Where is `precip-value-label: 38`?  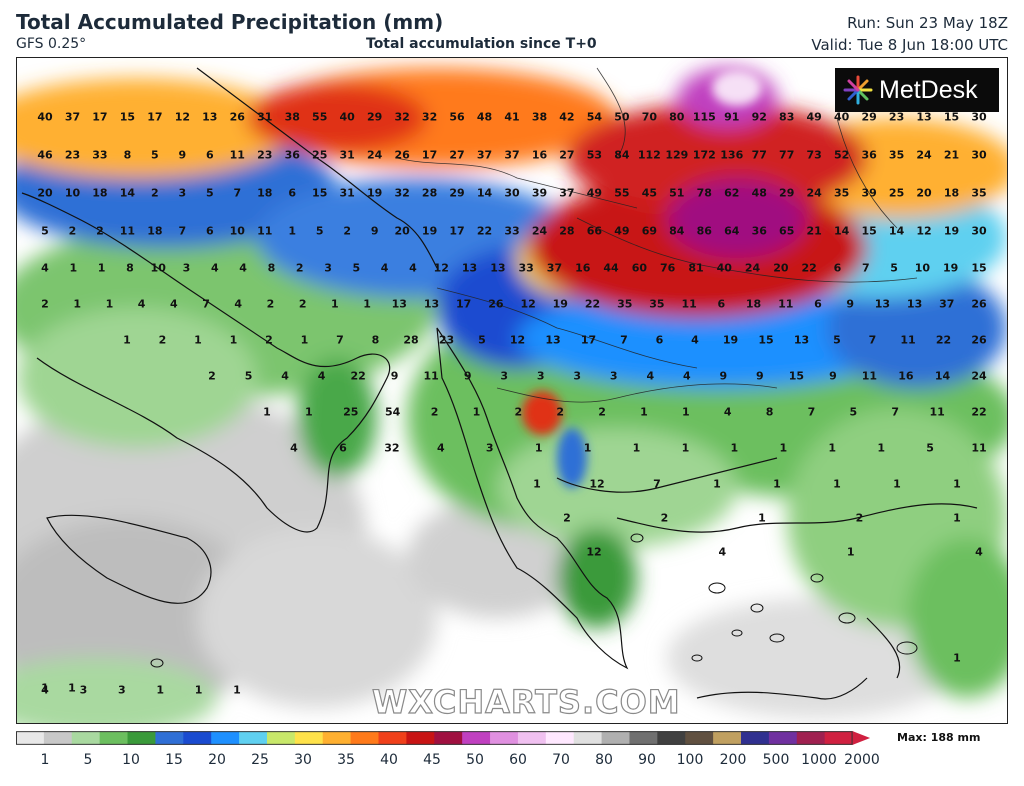
precip-value-label: 38 is located at coordinates (539, 117).